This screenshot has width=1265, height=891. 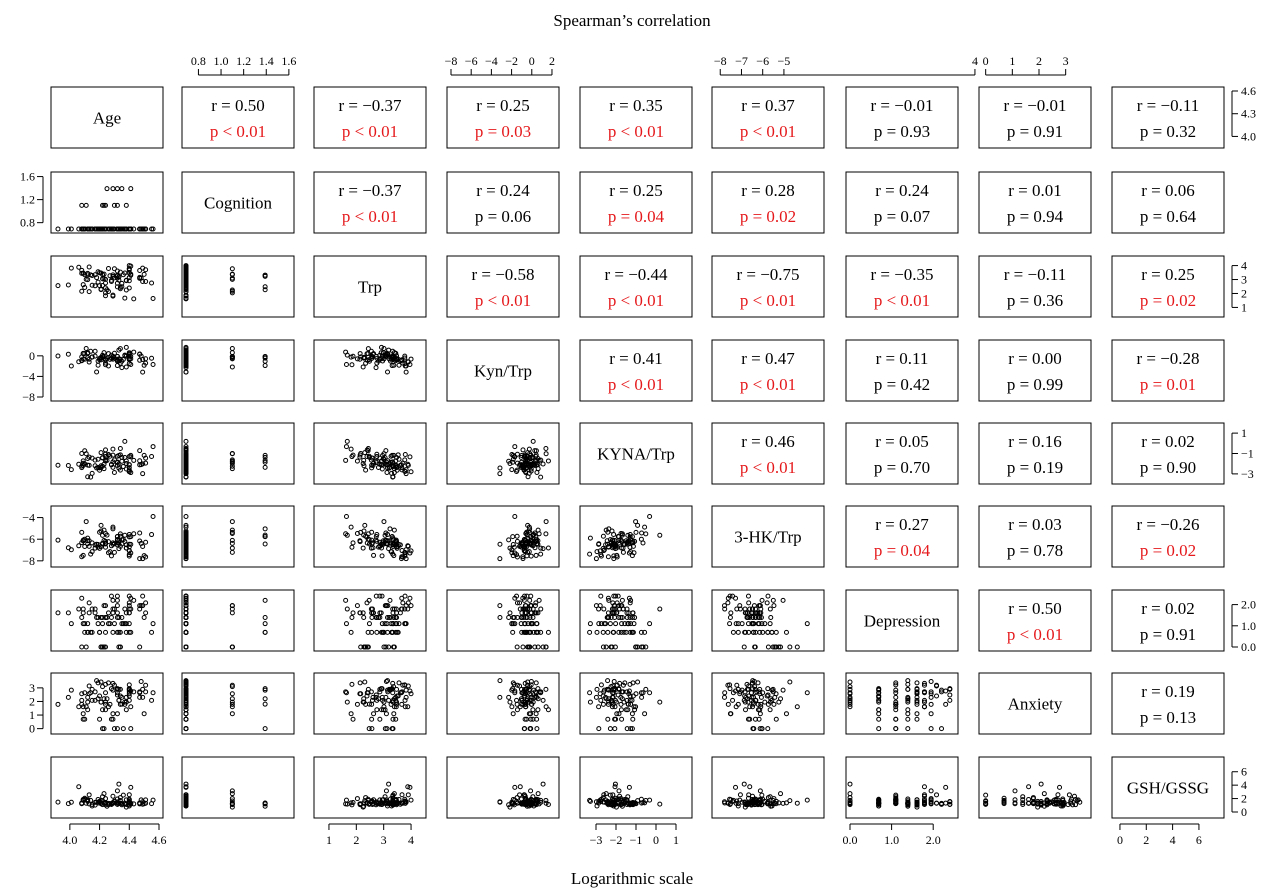 I want to click on correlation-r-label: r = 0.02, so click(x=1168, y=441).